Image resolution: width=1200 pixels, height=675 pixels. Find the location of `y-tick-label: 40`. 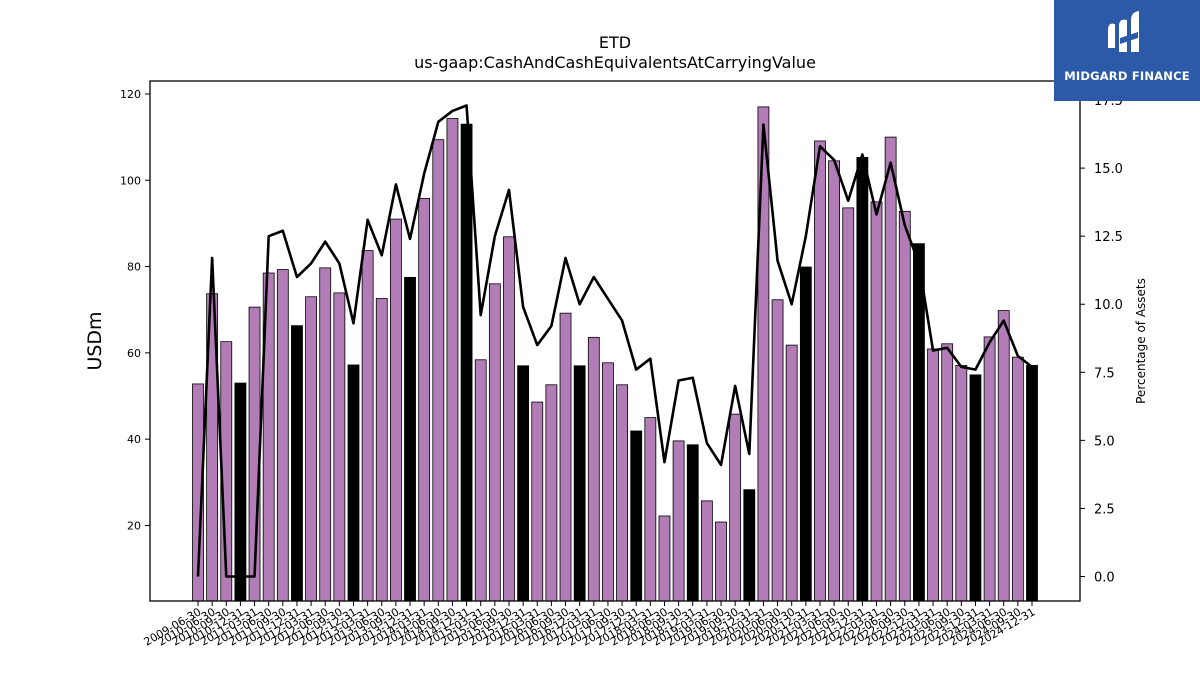

y-tick-label: 40 is located at coordinates (134, 439).